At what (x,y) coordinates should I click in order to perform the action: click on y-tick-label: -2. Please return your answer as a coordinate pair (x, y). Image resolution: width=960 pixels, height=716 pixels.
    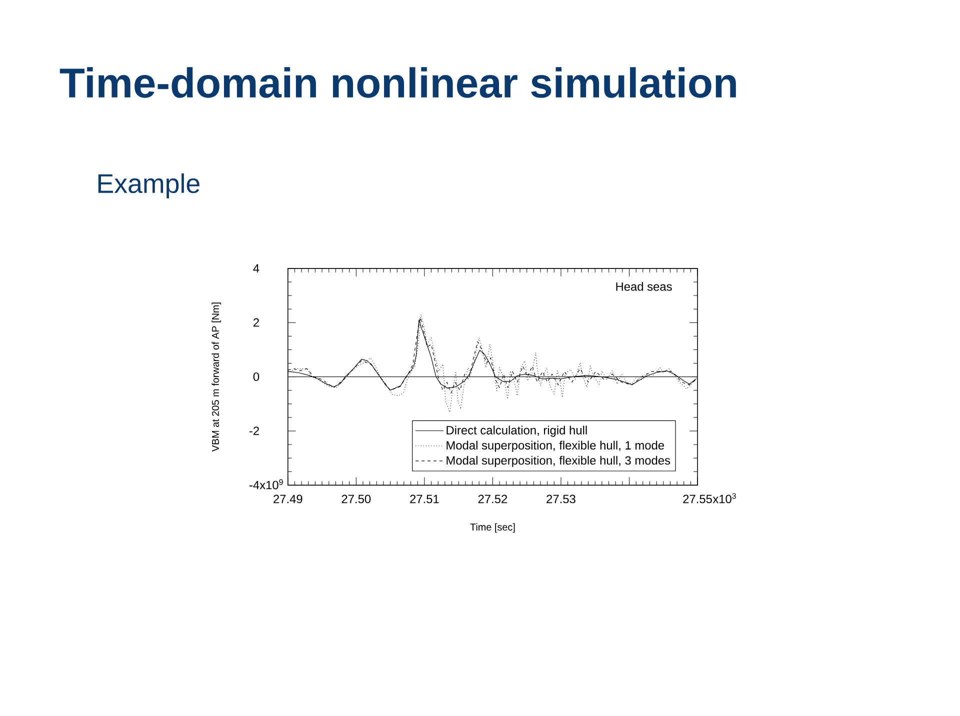
    Looking at the image, I should click on (254, 431).